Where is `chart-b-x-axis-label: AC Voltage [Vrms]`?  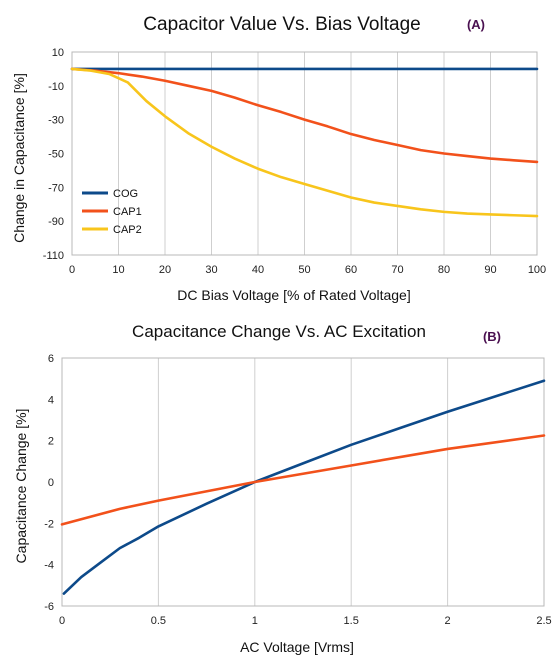
chart-b-x-axis-label: AC Voltage [Vrms] is located at coordinates (297, 647).